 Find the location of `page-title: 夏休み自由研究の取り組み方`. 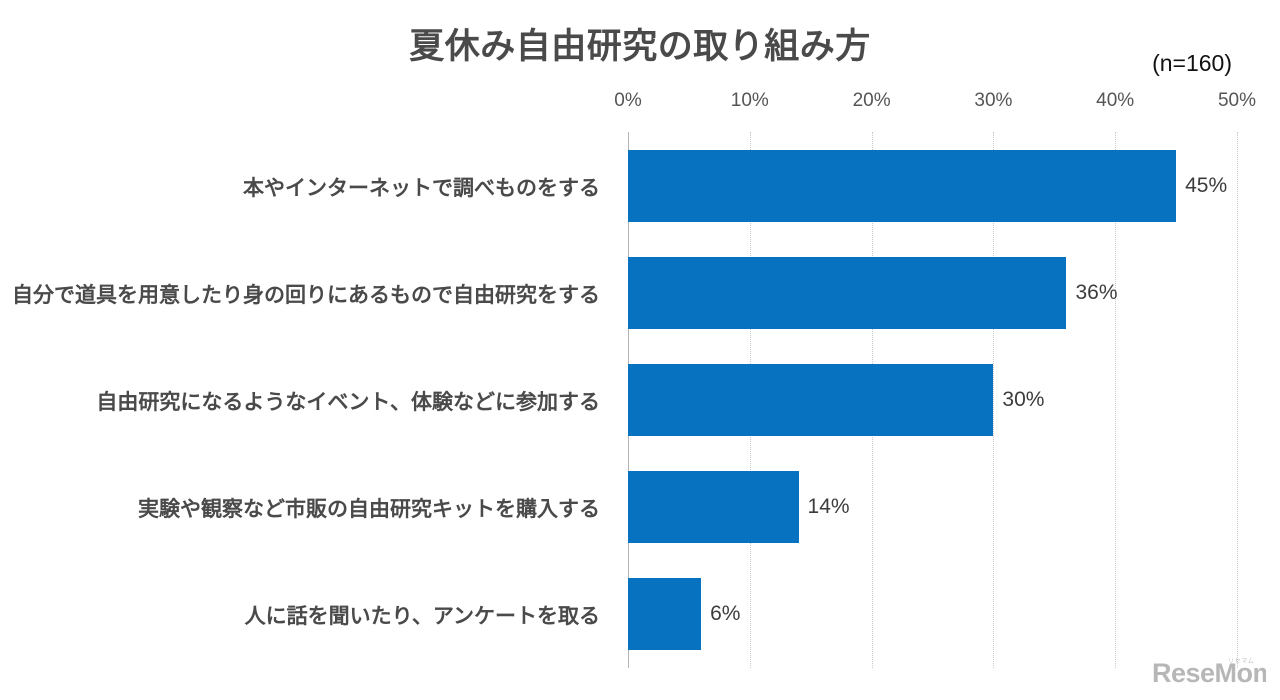

page-title: 夏休み自由研究の取り組み方 is located at coordinates (640, 46).